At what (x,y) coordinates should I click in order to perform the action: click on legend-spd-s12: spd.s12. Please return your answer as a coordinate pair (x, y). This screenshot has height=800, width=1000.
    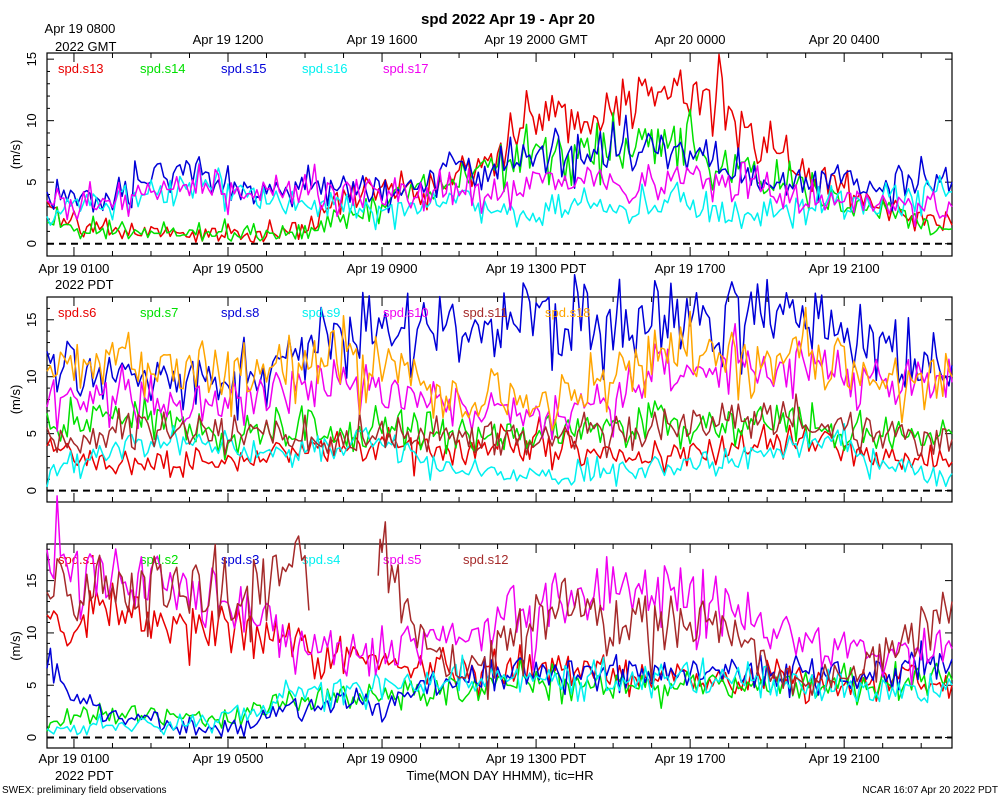
    Looking at the image, I should click on (486, 559).